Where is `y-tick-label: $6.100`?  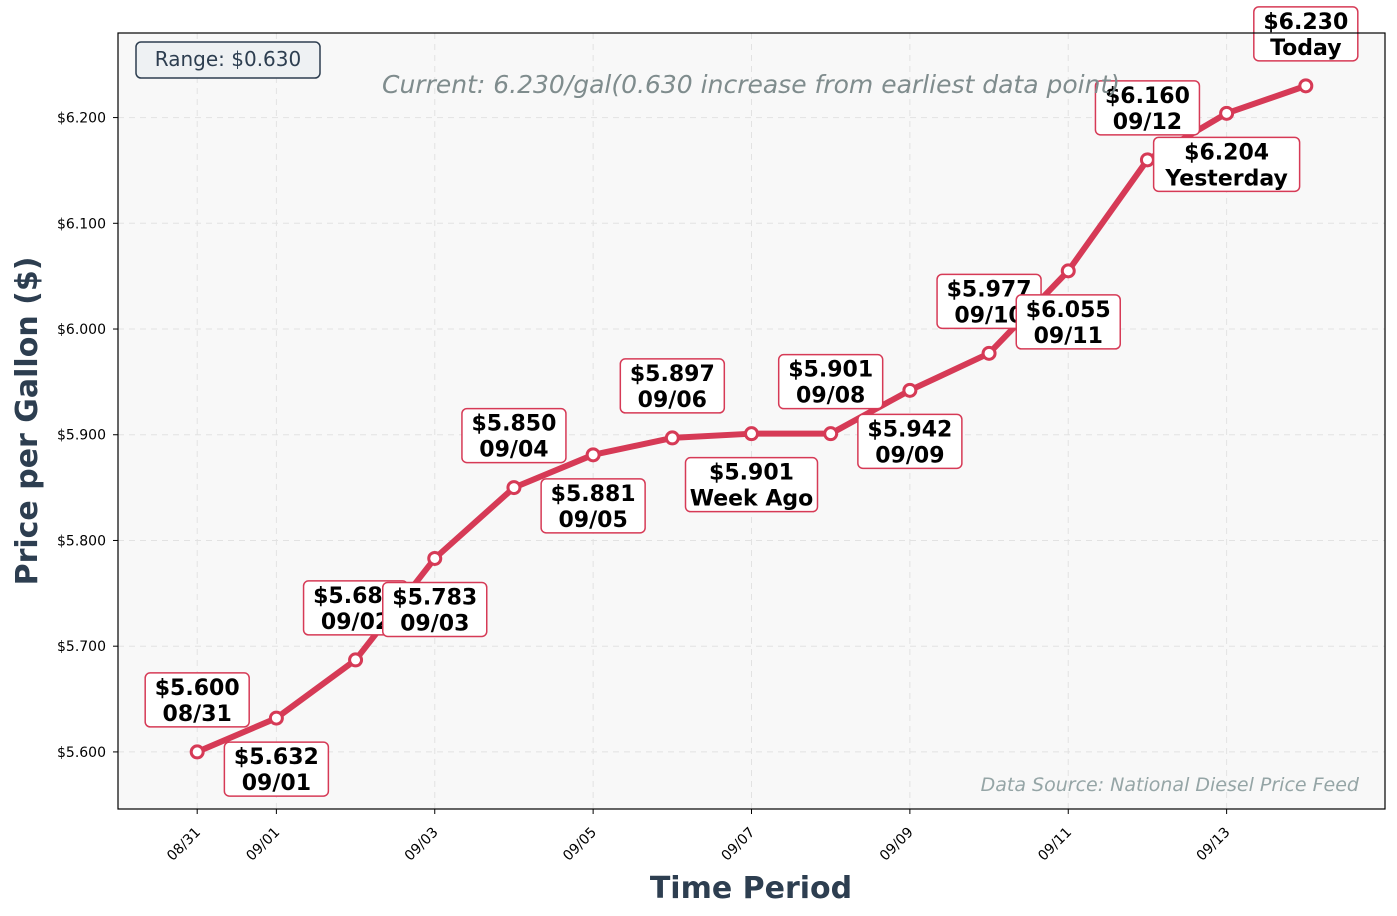
y-tick-label: $6.100 is located at coordinates (81, 224).